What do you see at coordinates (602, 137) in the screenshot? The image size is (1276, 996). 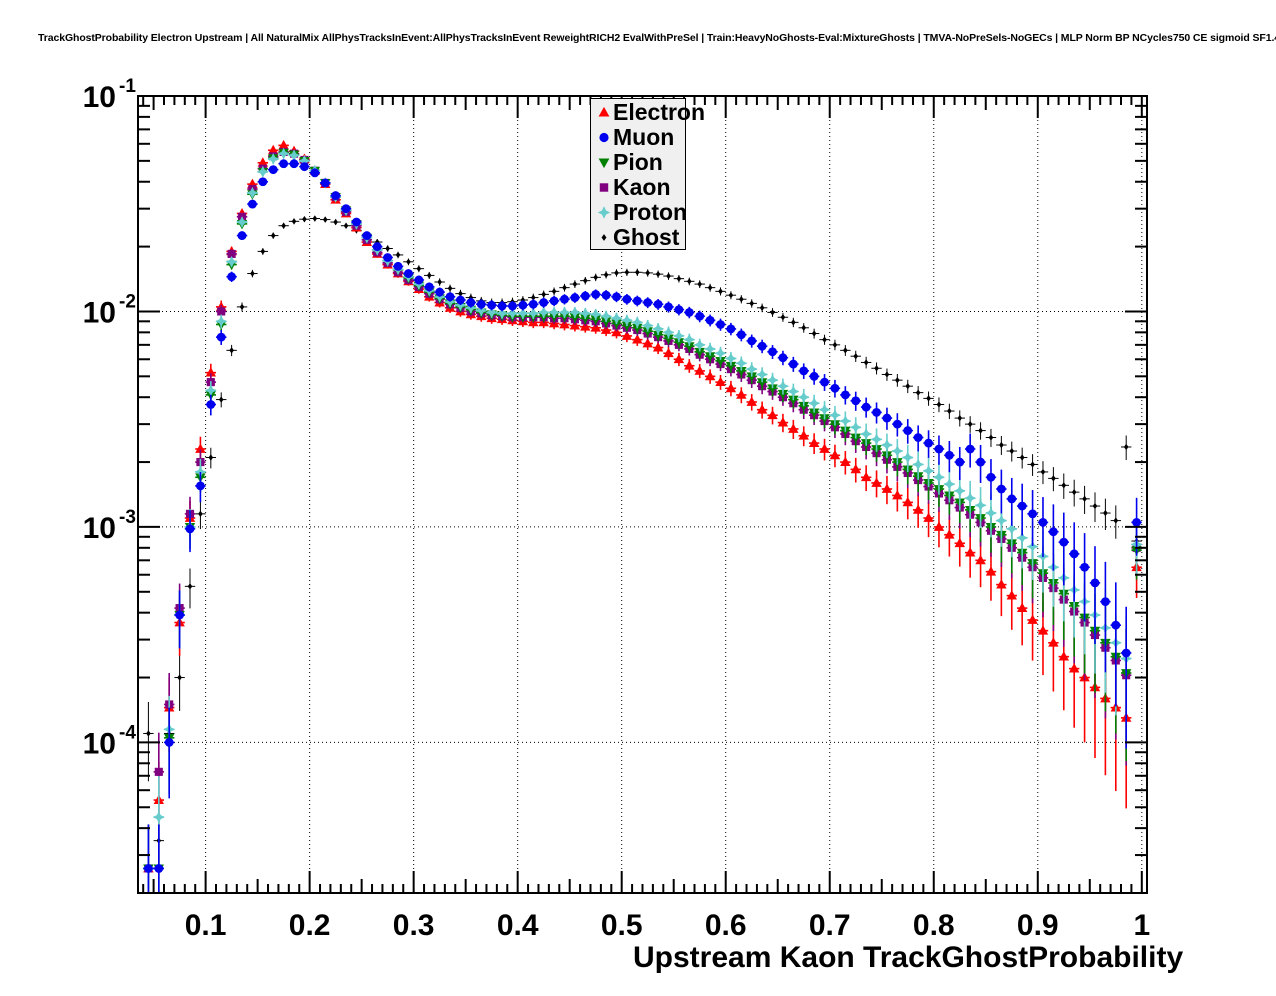 I see `circle-icon` at bounding box center [602, 137].